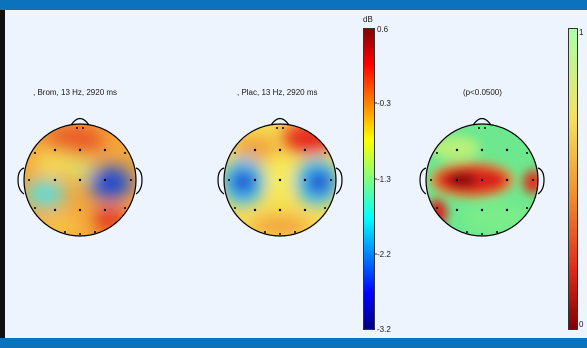 This screenshot has width=587, height=348. What do you see at coordinates (280, 177) in the screenshot?
I see `topomap-plac` at bounding box center [280, 177].